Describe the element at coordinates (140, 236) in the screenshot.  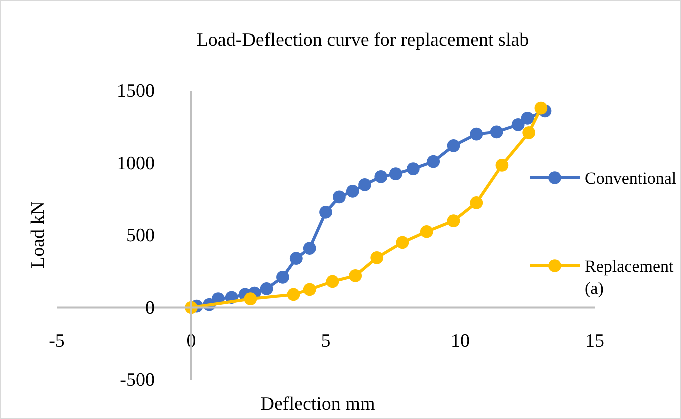
I see `y-tick-label: 500` at that location.